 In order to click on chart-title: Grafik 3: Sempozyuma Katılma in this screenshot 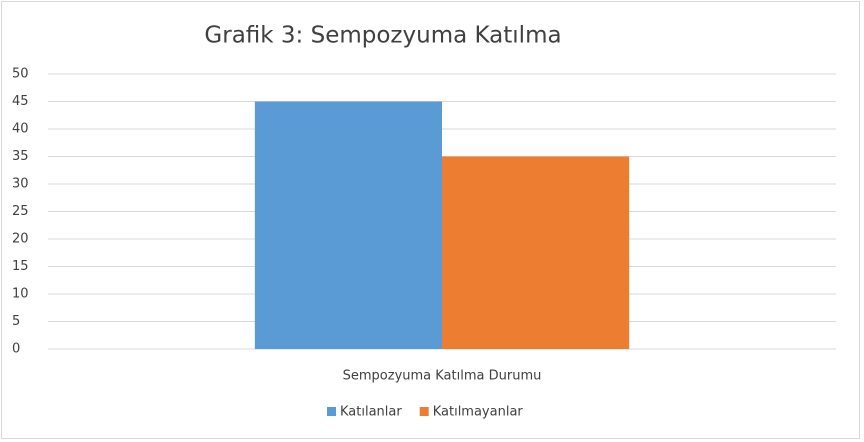, I will do `click(382, 36)`.